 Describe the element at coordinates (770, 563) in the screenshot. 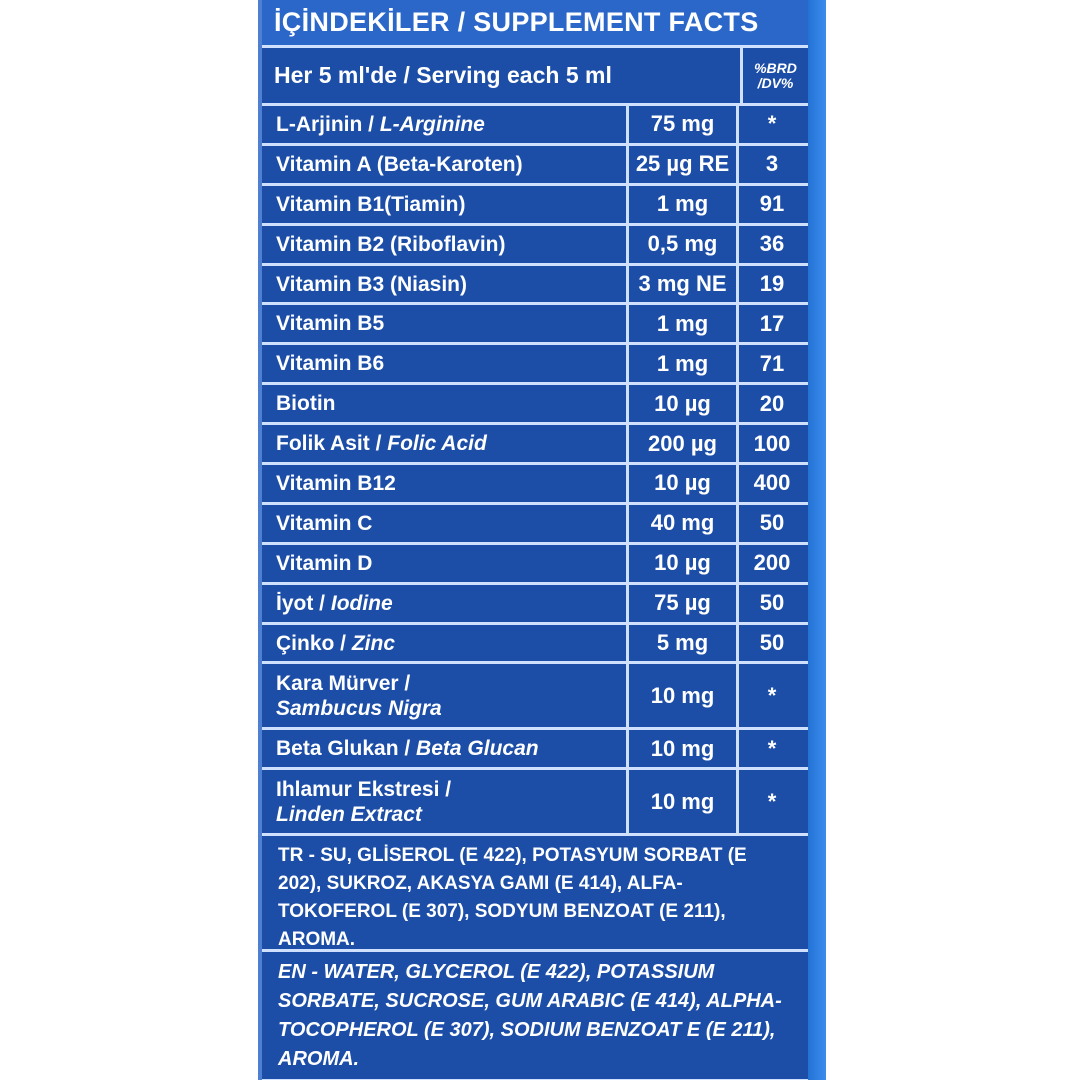

I see `nutrient-dv: 200` at that location.